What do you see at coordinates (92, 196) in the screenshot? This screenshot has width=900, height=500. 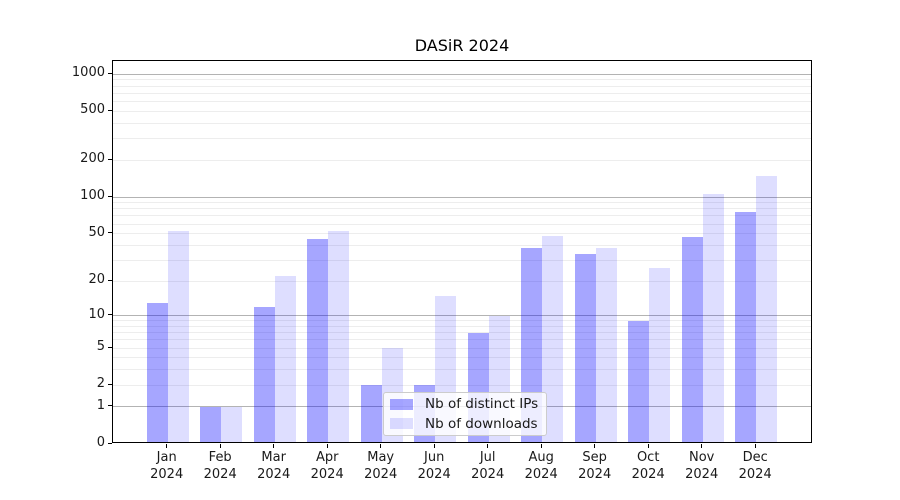 I see `y-tick-label-100: 100` at bounding box center [92, 196].